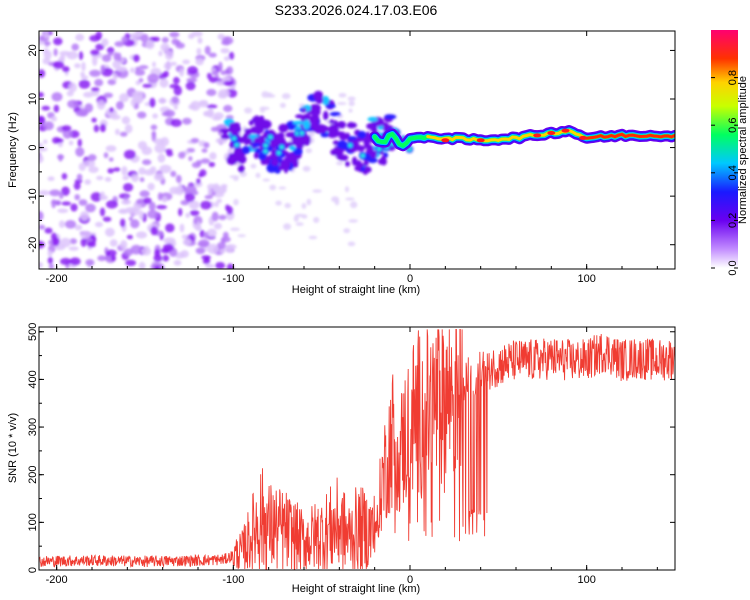 Image resolution: width=750 pixels, height=600 pixels. I want to click on colorbar-tick-label: 0.8, so click(733, 77).